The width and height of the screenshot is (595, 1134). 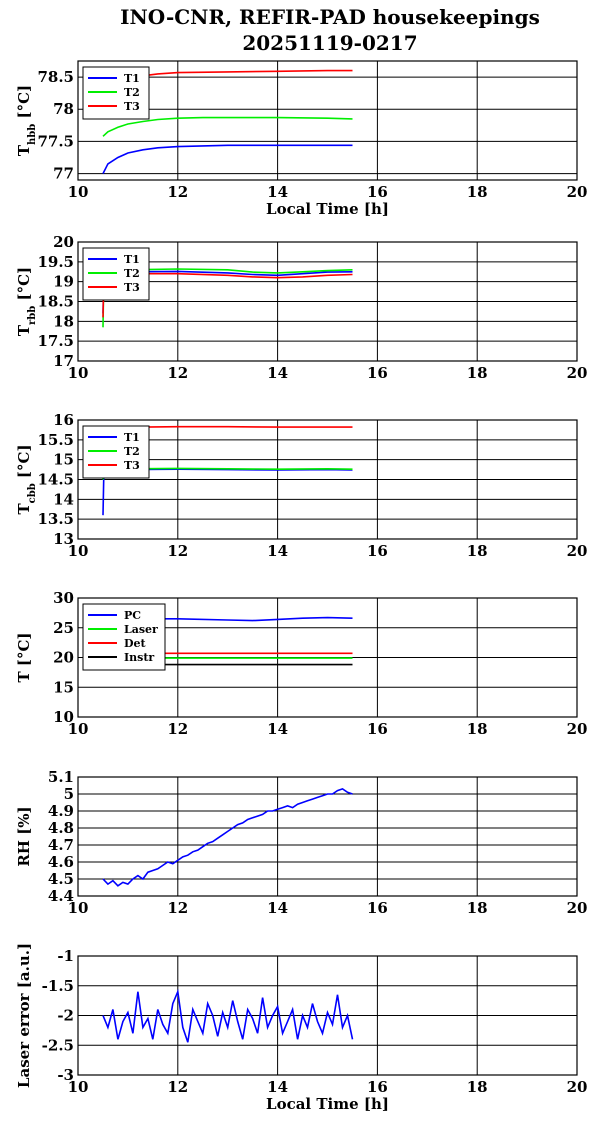 I want to click on y-tick-label: 19.5, so click(x=55, y=262).